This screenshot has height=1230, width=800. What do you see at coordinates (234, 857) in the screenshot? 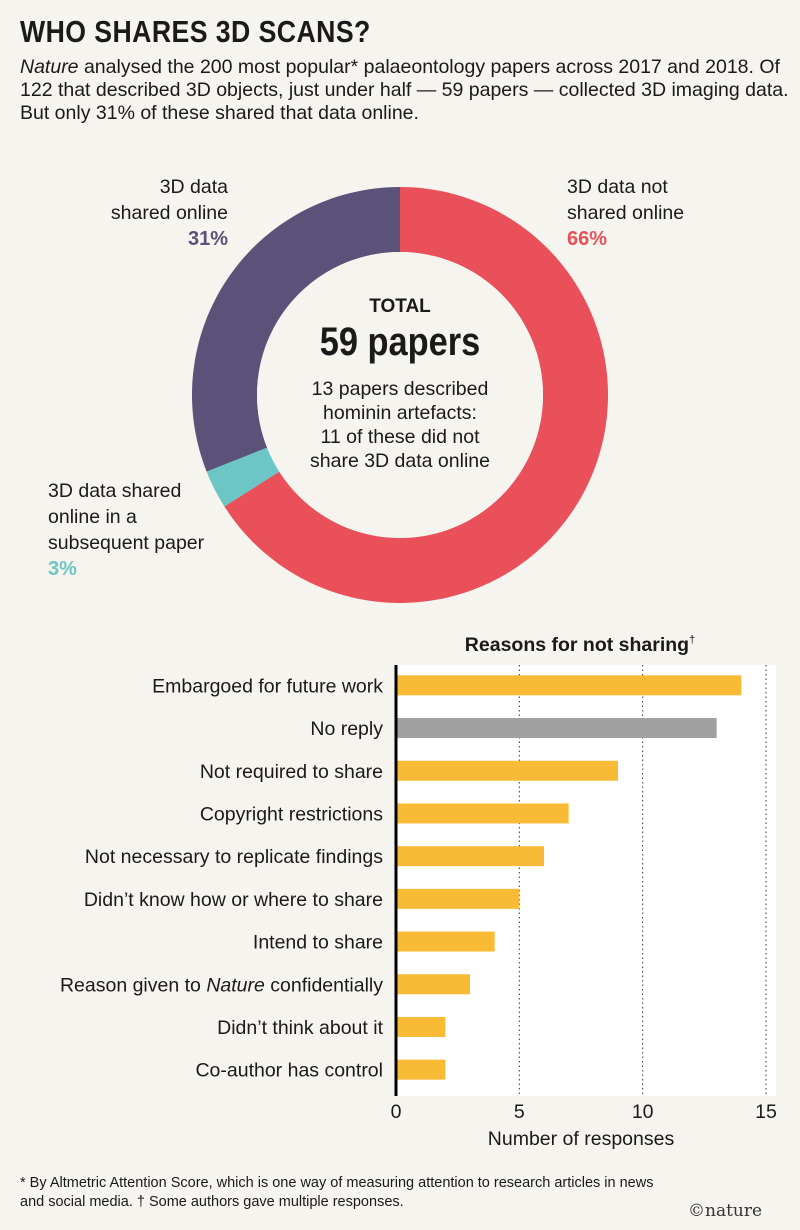
I see `category-label: Not necessary to replicate findings` at bounding box center [234, 857].